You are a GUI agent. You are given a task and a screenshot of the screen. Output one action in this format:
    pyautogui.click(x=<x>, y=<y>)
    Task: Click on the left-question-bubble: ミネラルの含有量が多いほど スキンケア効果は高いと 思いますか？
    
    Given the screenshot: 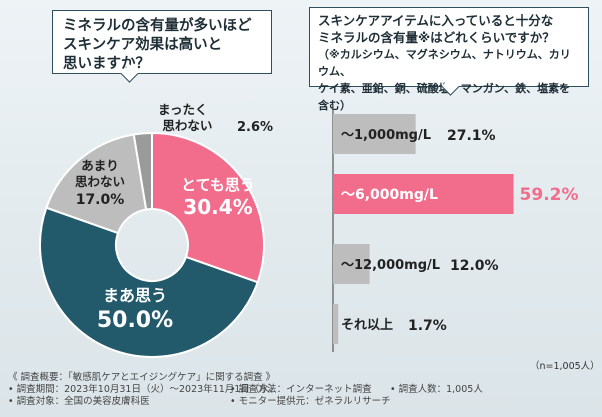 What is the action you would take?
    pyautogui.click(x=162, y=46)
    